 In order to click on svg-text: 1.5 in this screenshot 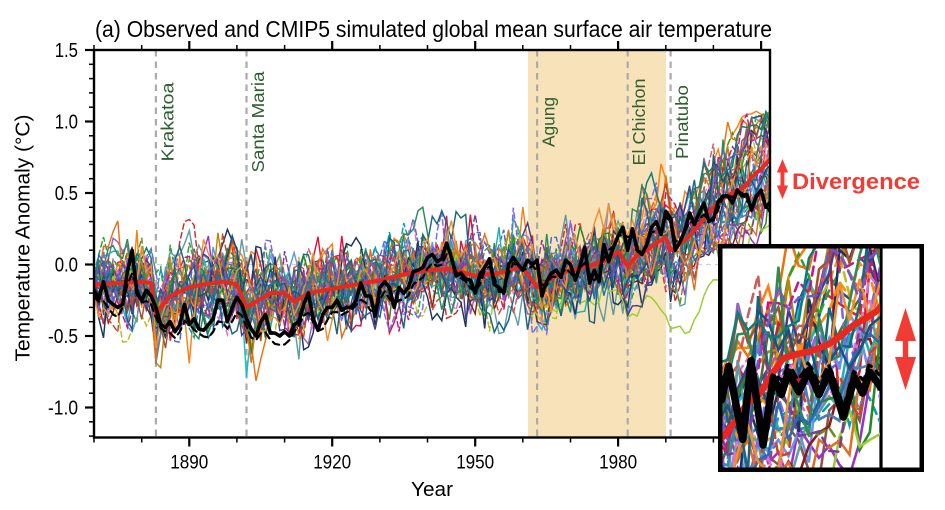, I will do `click(66, 51)`.